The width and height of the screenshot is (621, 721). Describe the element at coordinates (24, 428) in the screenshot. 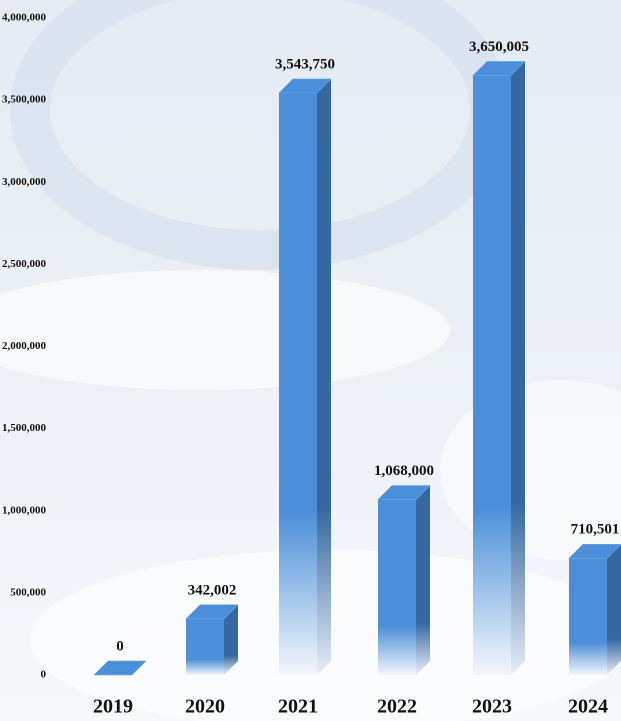

I see `y-tick-label: 1,500,000` at that location.